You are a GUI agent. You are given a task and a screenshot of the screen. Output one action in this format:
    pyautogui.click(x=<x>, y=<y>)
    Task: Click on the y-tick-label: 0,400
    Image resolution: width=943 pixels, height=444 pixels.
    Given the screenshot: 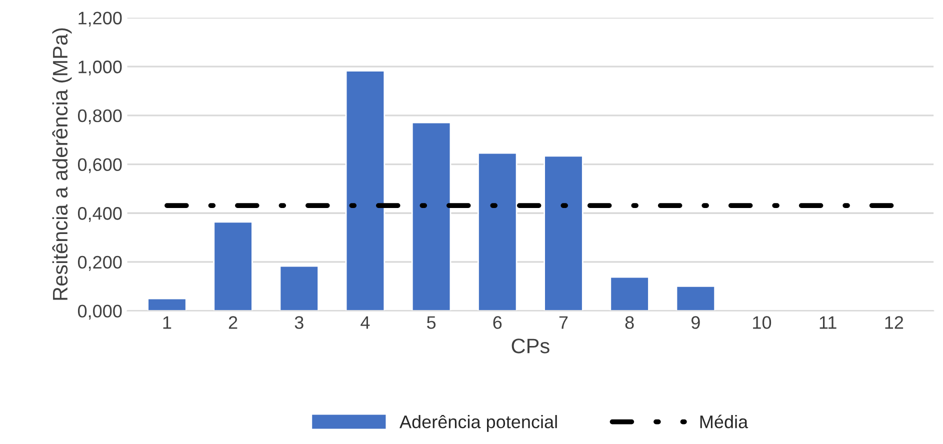 What is the action you would take?
    pyautogui.click(x=100, y=214)
    